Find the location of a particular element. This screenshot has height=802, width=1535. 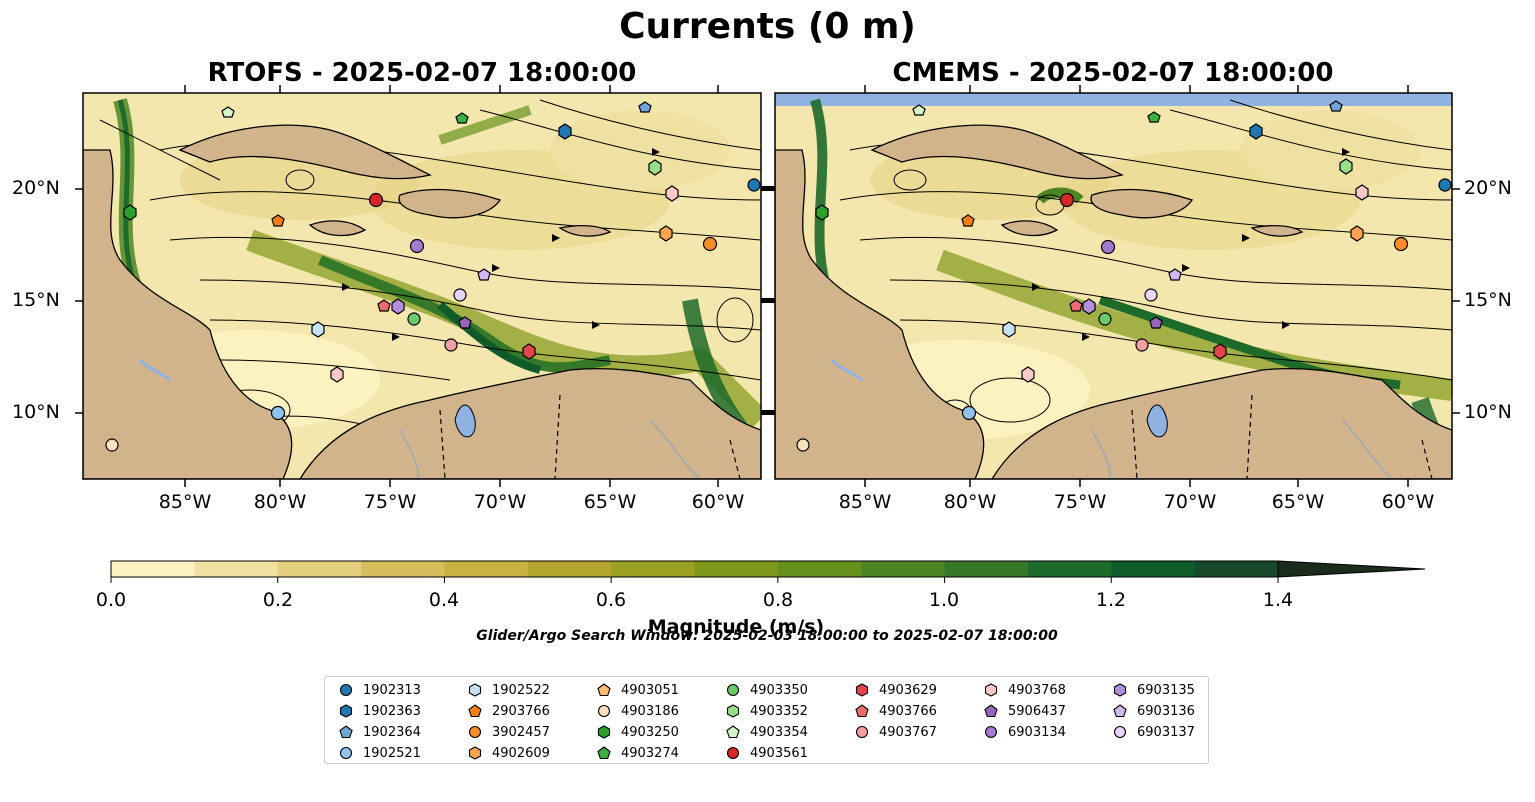

legend-item: 4903766 is located at coordinates (896, 711).